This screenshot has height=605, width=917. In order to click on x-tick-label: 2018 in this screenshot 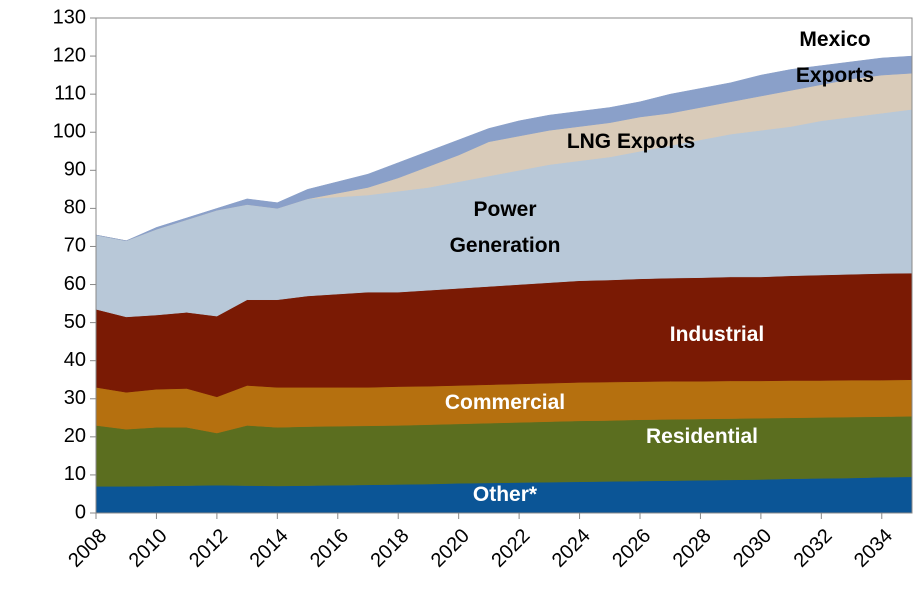, I will do `click(389, 548)`.